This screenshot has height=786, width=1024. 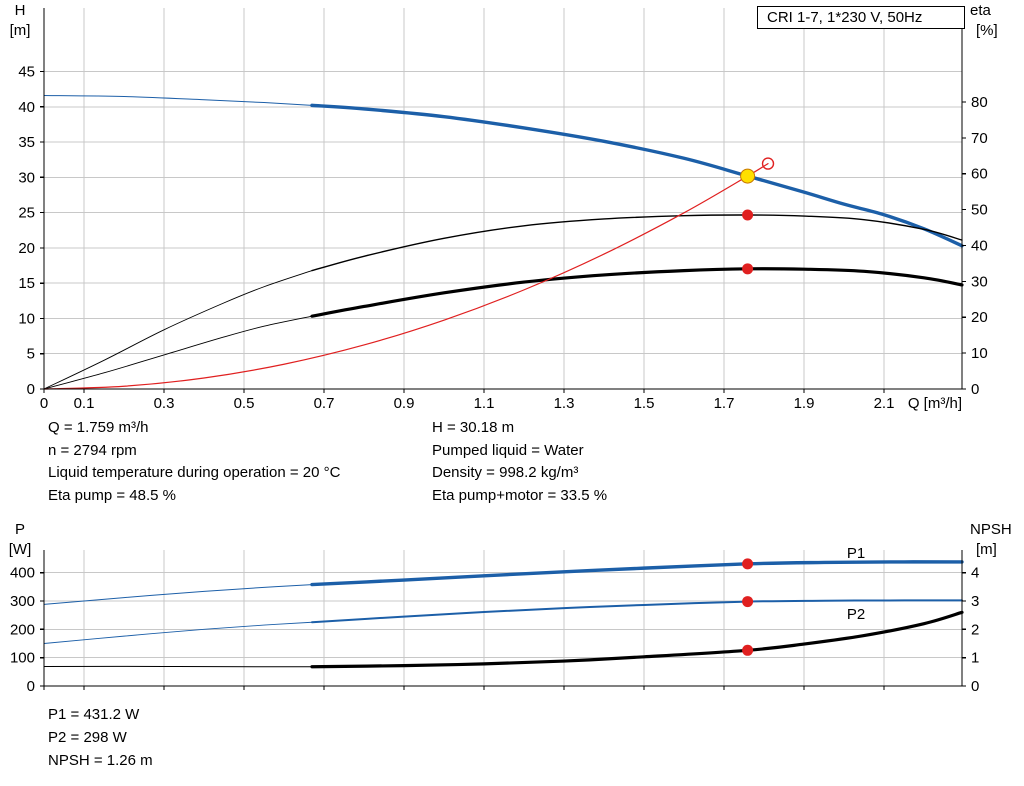 What do you see at coordinates (505, 472) in the screenshot?
I see `info-density: Density = 998.2 kg/m³` at bounding box center [505, 472].